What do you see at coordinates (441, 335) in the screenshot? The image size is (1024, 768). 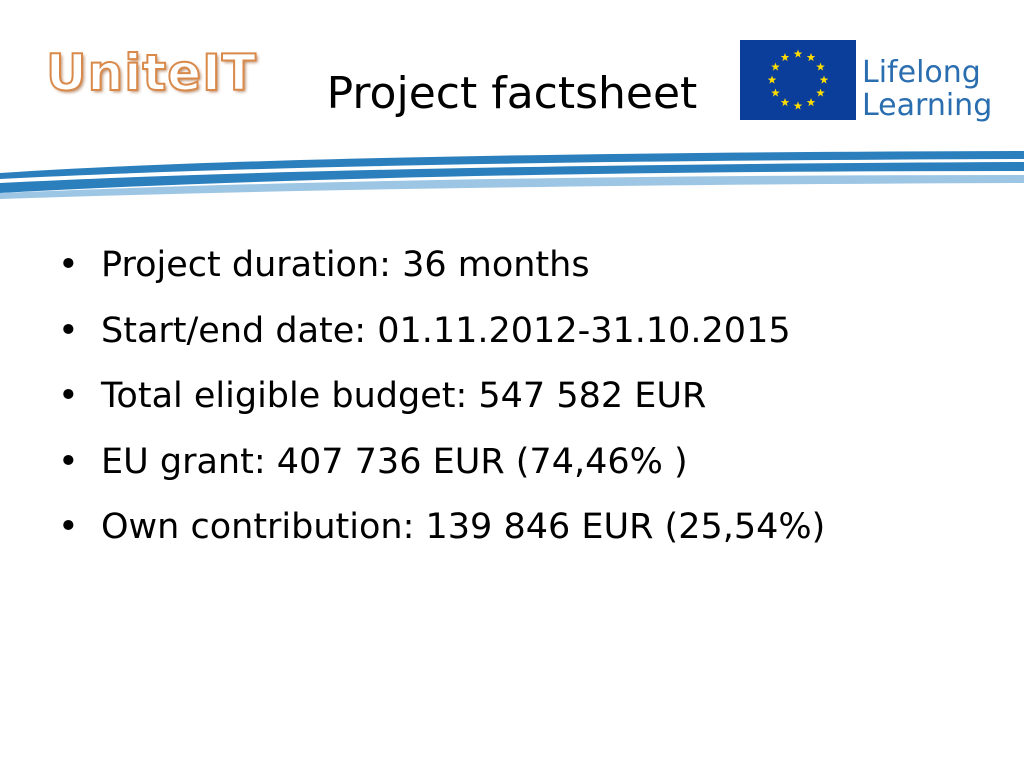 I see `bullet-item: Start/end date: 01.11.2012-31.10.2015` at bounding box center [441, 335].